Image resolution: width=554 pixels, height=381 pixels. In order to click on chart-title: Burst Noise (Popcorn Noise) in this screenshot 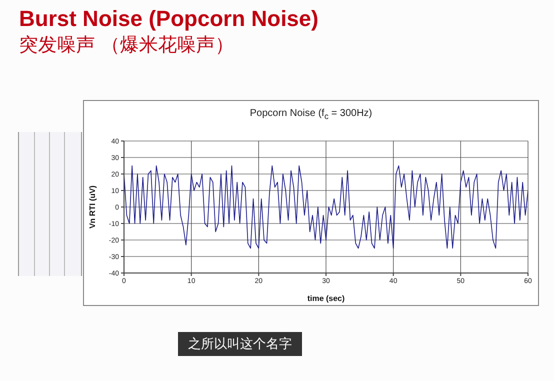, I will do `click(168, 19)`.